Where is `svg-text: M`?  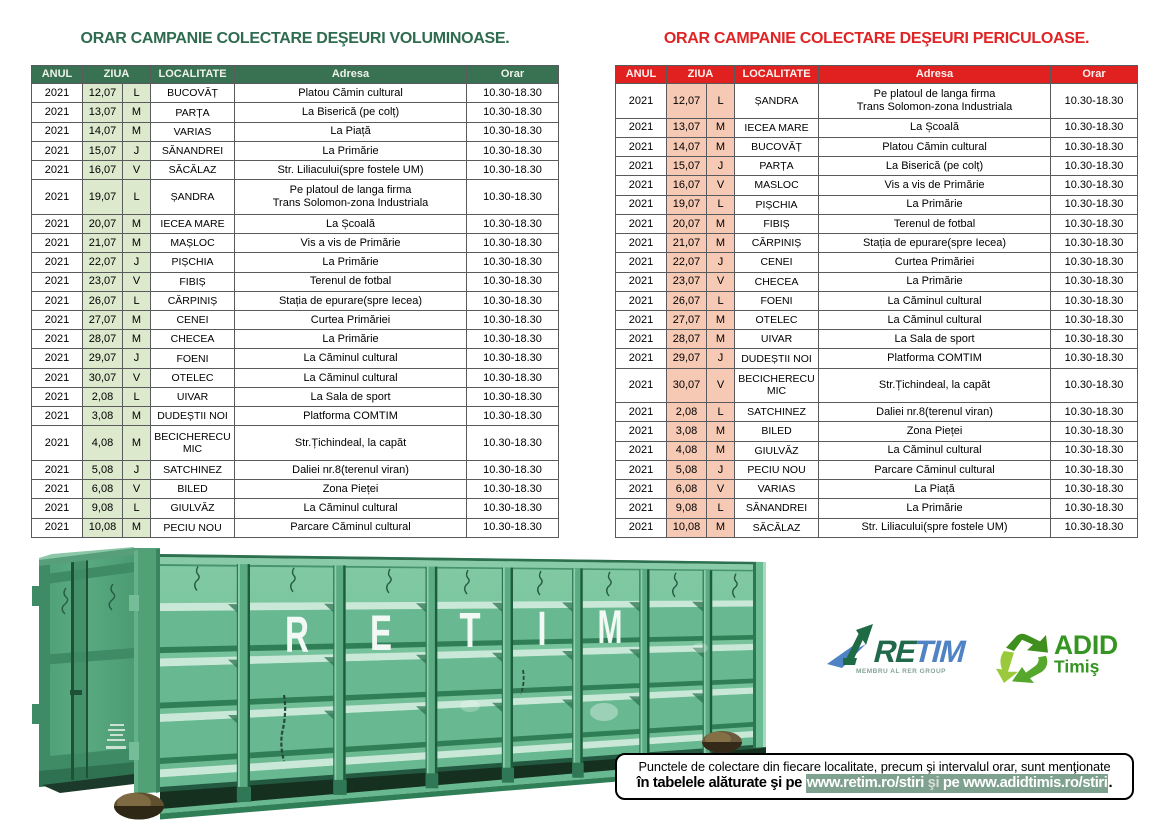 svg-text: M is located at coordinates (610, 626).